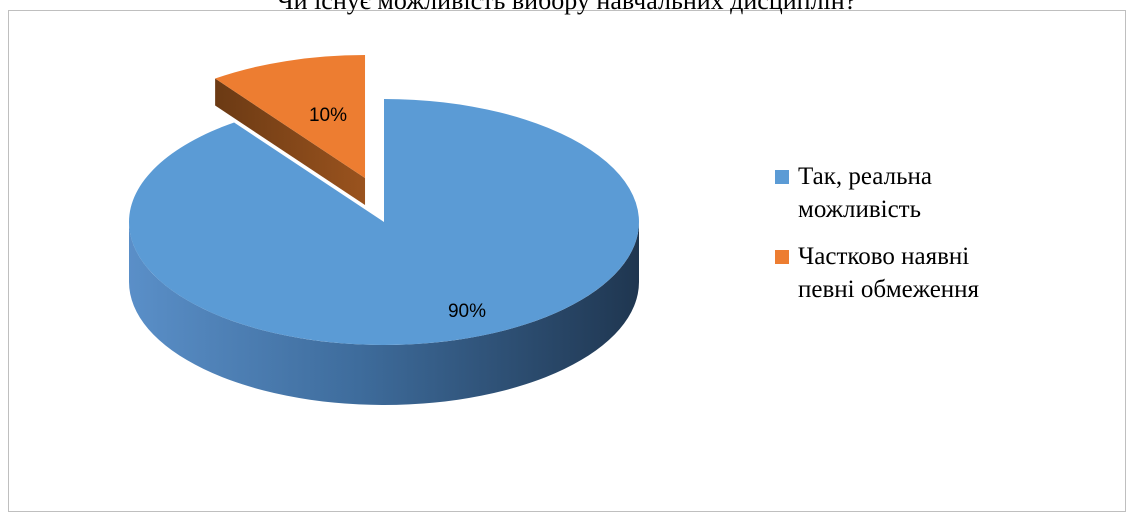 Image resolution: width=1133 pixels, height=514 pixels. I want to click on legend-swatch-orange, so click(782, 257).